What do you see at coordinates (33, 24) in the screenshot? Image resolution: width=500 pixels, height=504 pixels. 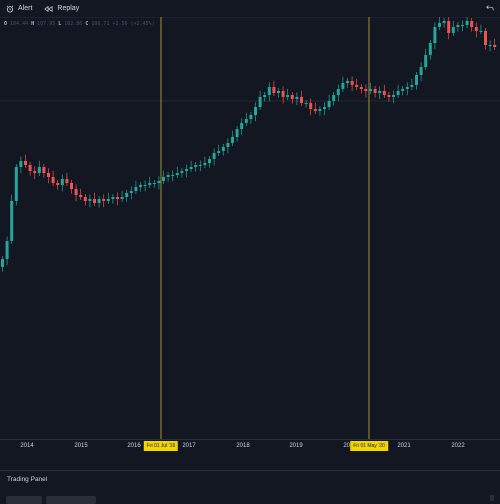 I see `high-label: H` at bounding box center [33, 24].